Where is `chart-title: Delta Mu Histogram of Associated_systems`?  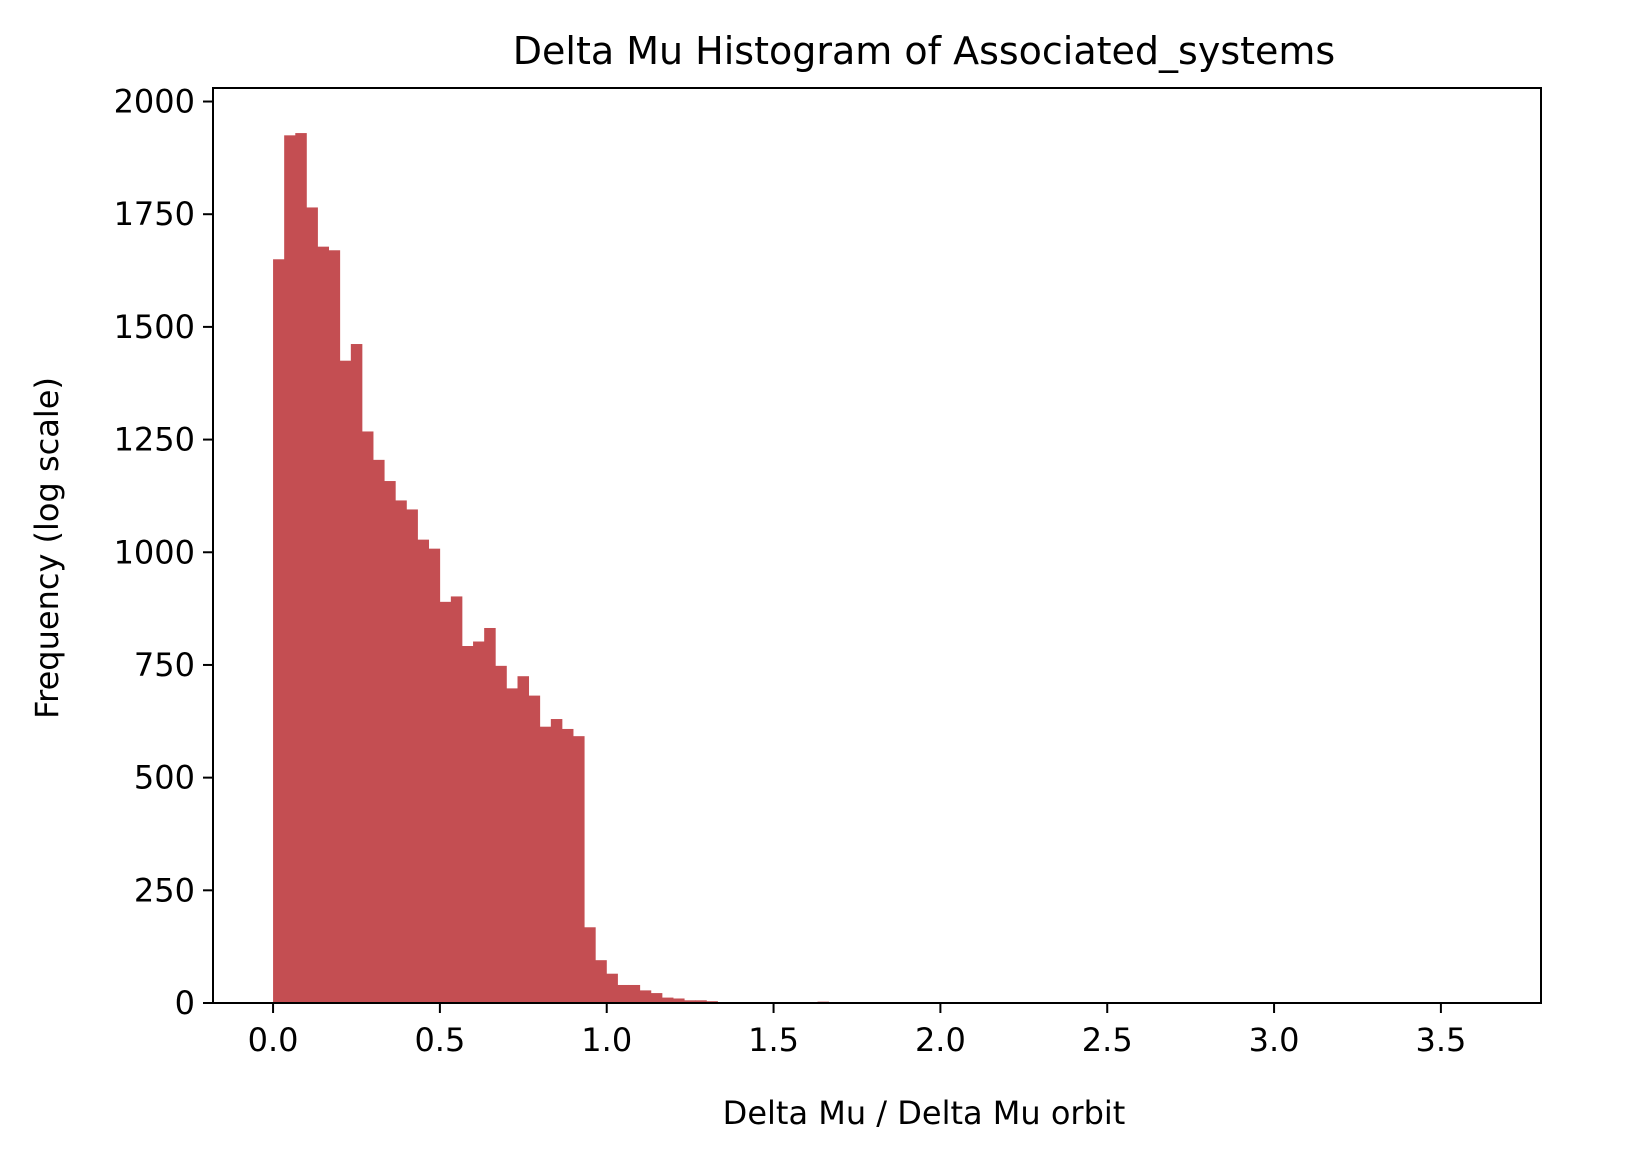
chart-title: Delta Mu Histogram of Associated_systems is located at coordinates (924, 51).